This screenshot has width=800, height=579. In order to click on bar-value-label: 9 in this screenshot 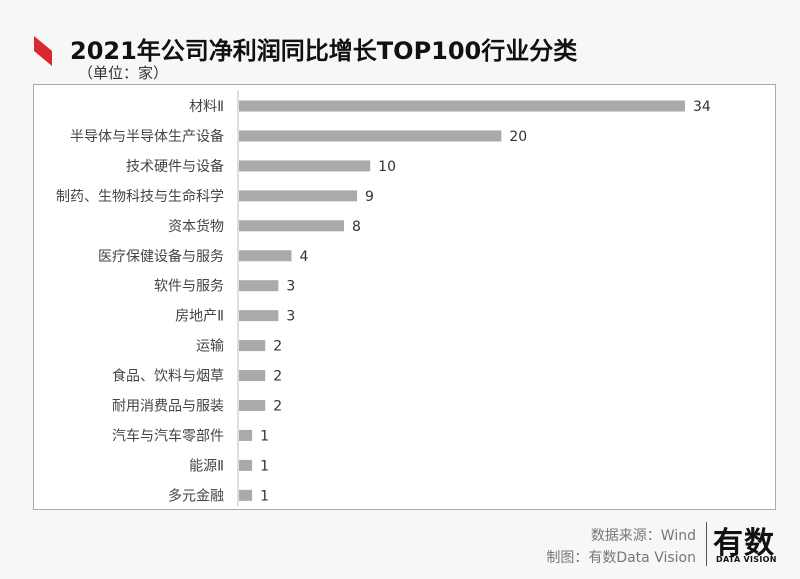, I will do `click(369, 197)`.